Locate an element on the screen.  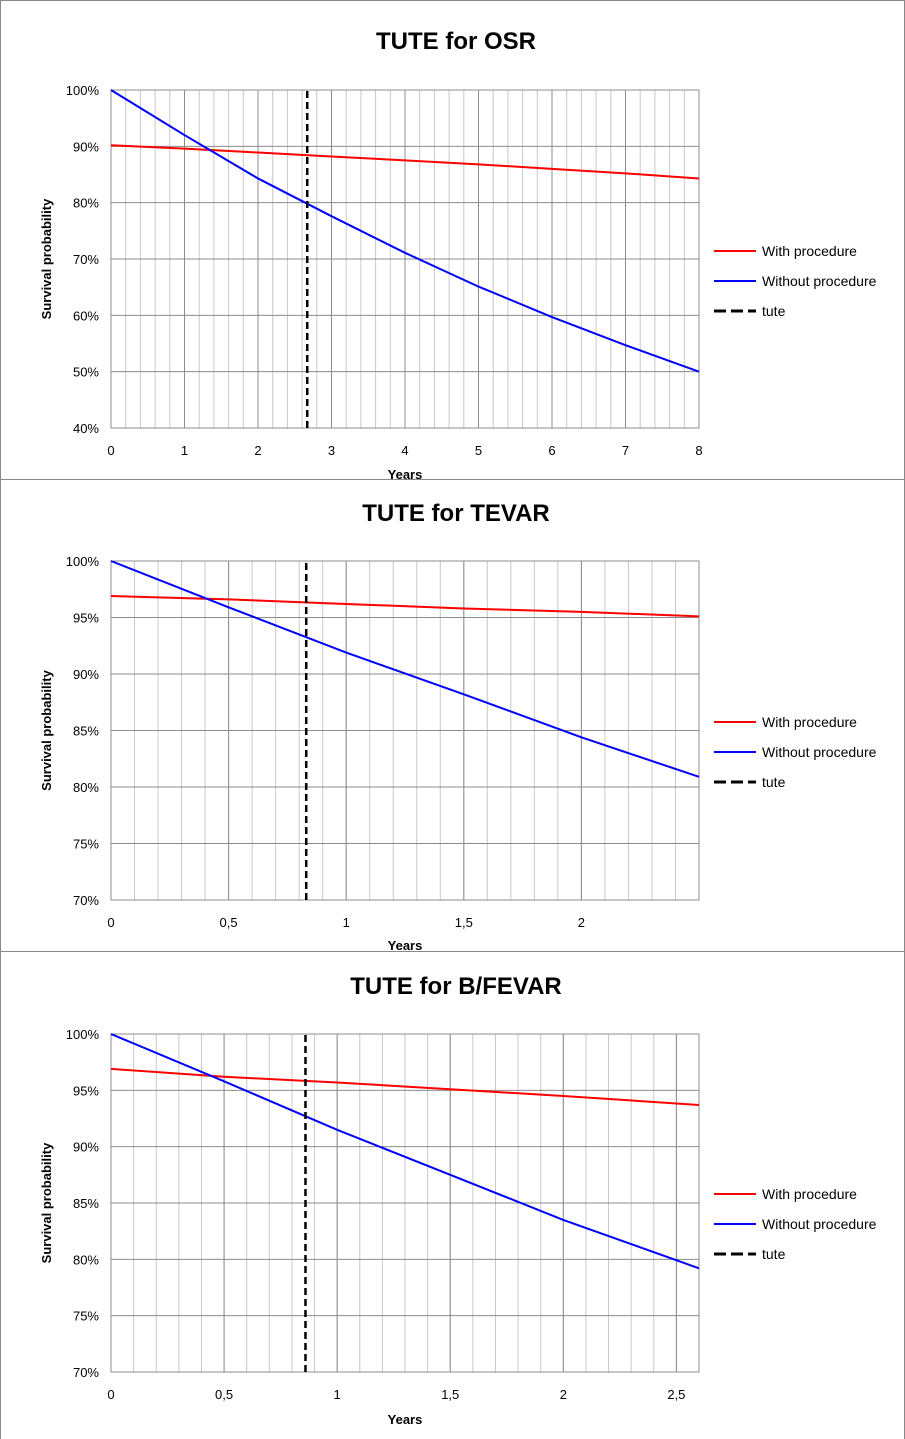
y-tick-label: 40% is located at coordinates (86, 428).